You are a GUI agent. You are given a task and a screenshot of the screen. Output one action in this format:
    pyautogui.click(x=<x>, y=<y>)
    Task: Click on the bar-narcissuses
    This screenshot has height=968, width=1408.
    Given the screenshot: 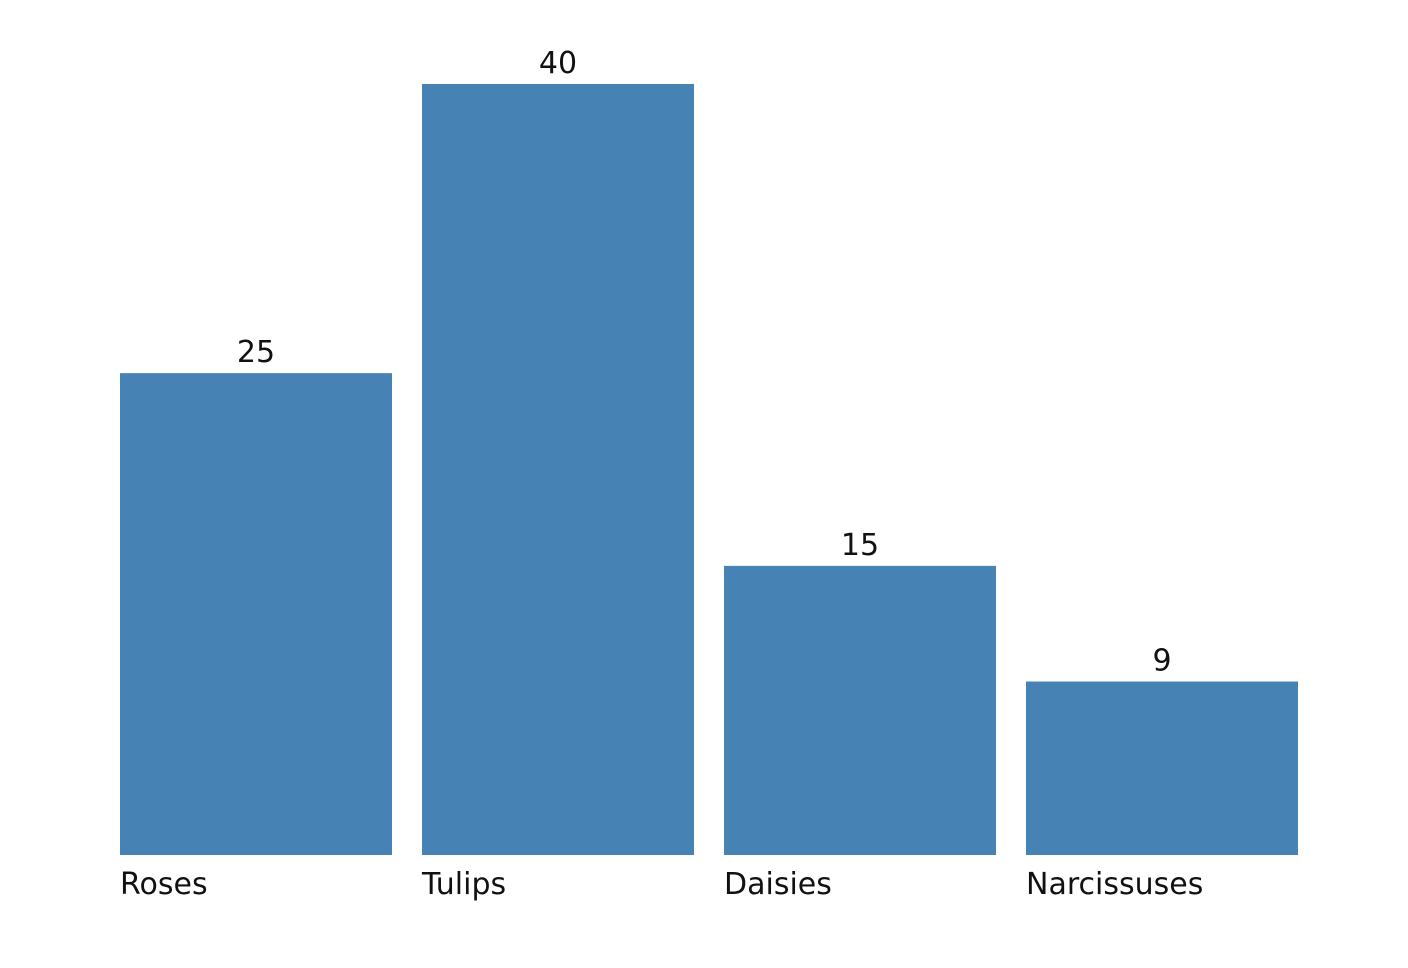 What is the action you would take?
    pyautogui.click(x=1162, y=768)
    